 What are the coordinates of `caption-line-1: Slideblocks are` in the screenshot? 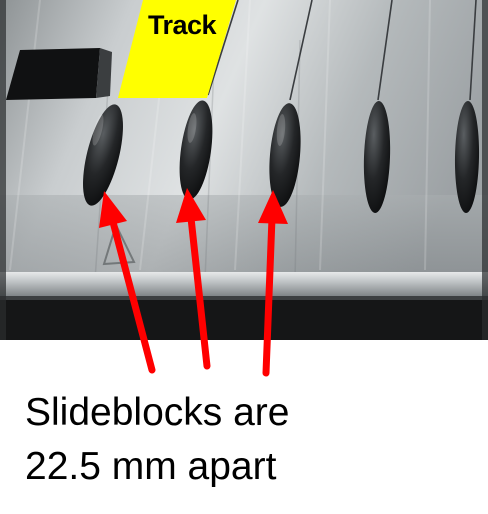 It's located at (157, 412).